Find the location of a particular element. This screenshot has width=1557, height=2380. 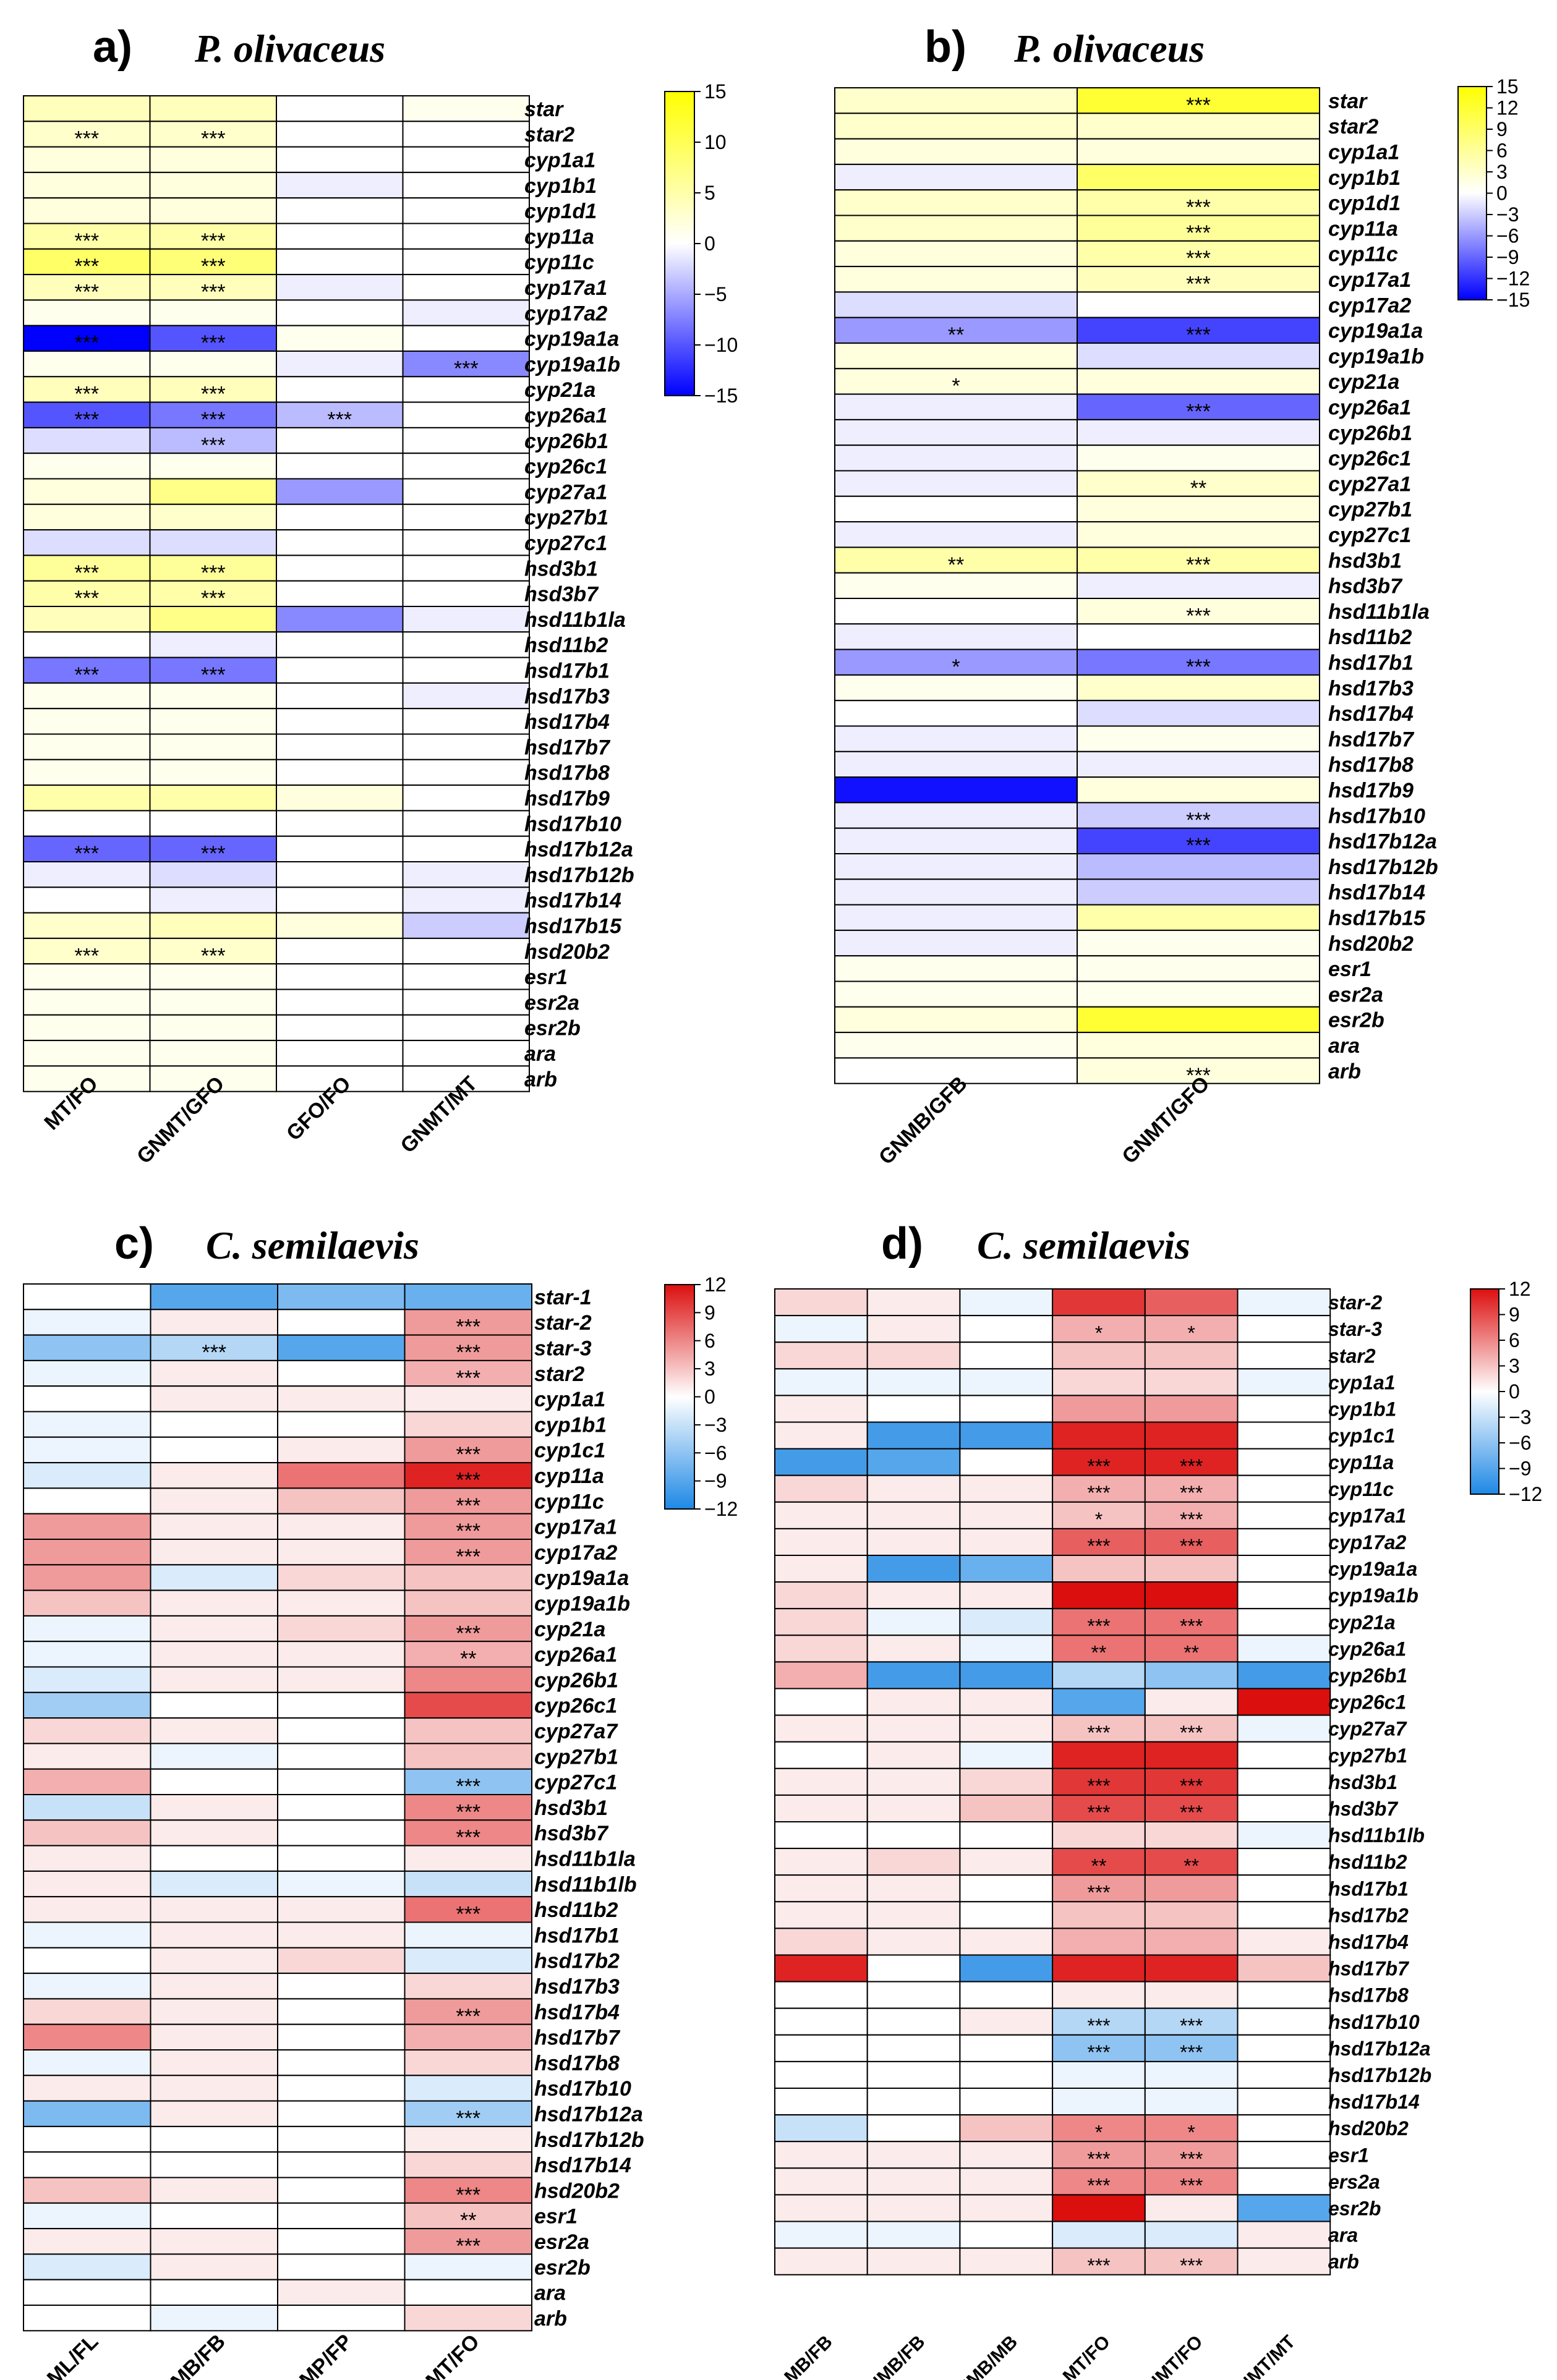

panel-a-row-label: esr2b is located at coordinates (552, 1028).